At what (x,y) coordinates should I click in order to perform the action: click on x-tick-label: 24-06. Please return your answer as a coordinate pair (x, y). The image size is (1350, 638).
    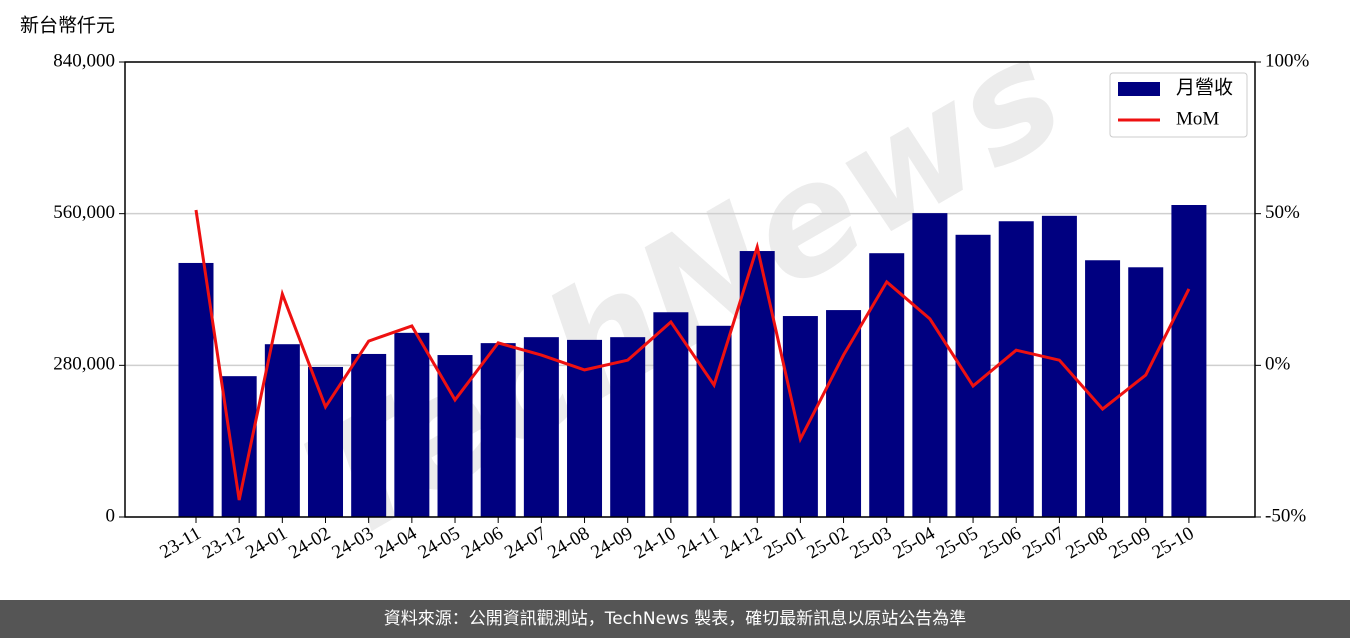
    Looking at the image, I should click on (482, 543).